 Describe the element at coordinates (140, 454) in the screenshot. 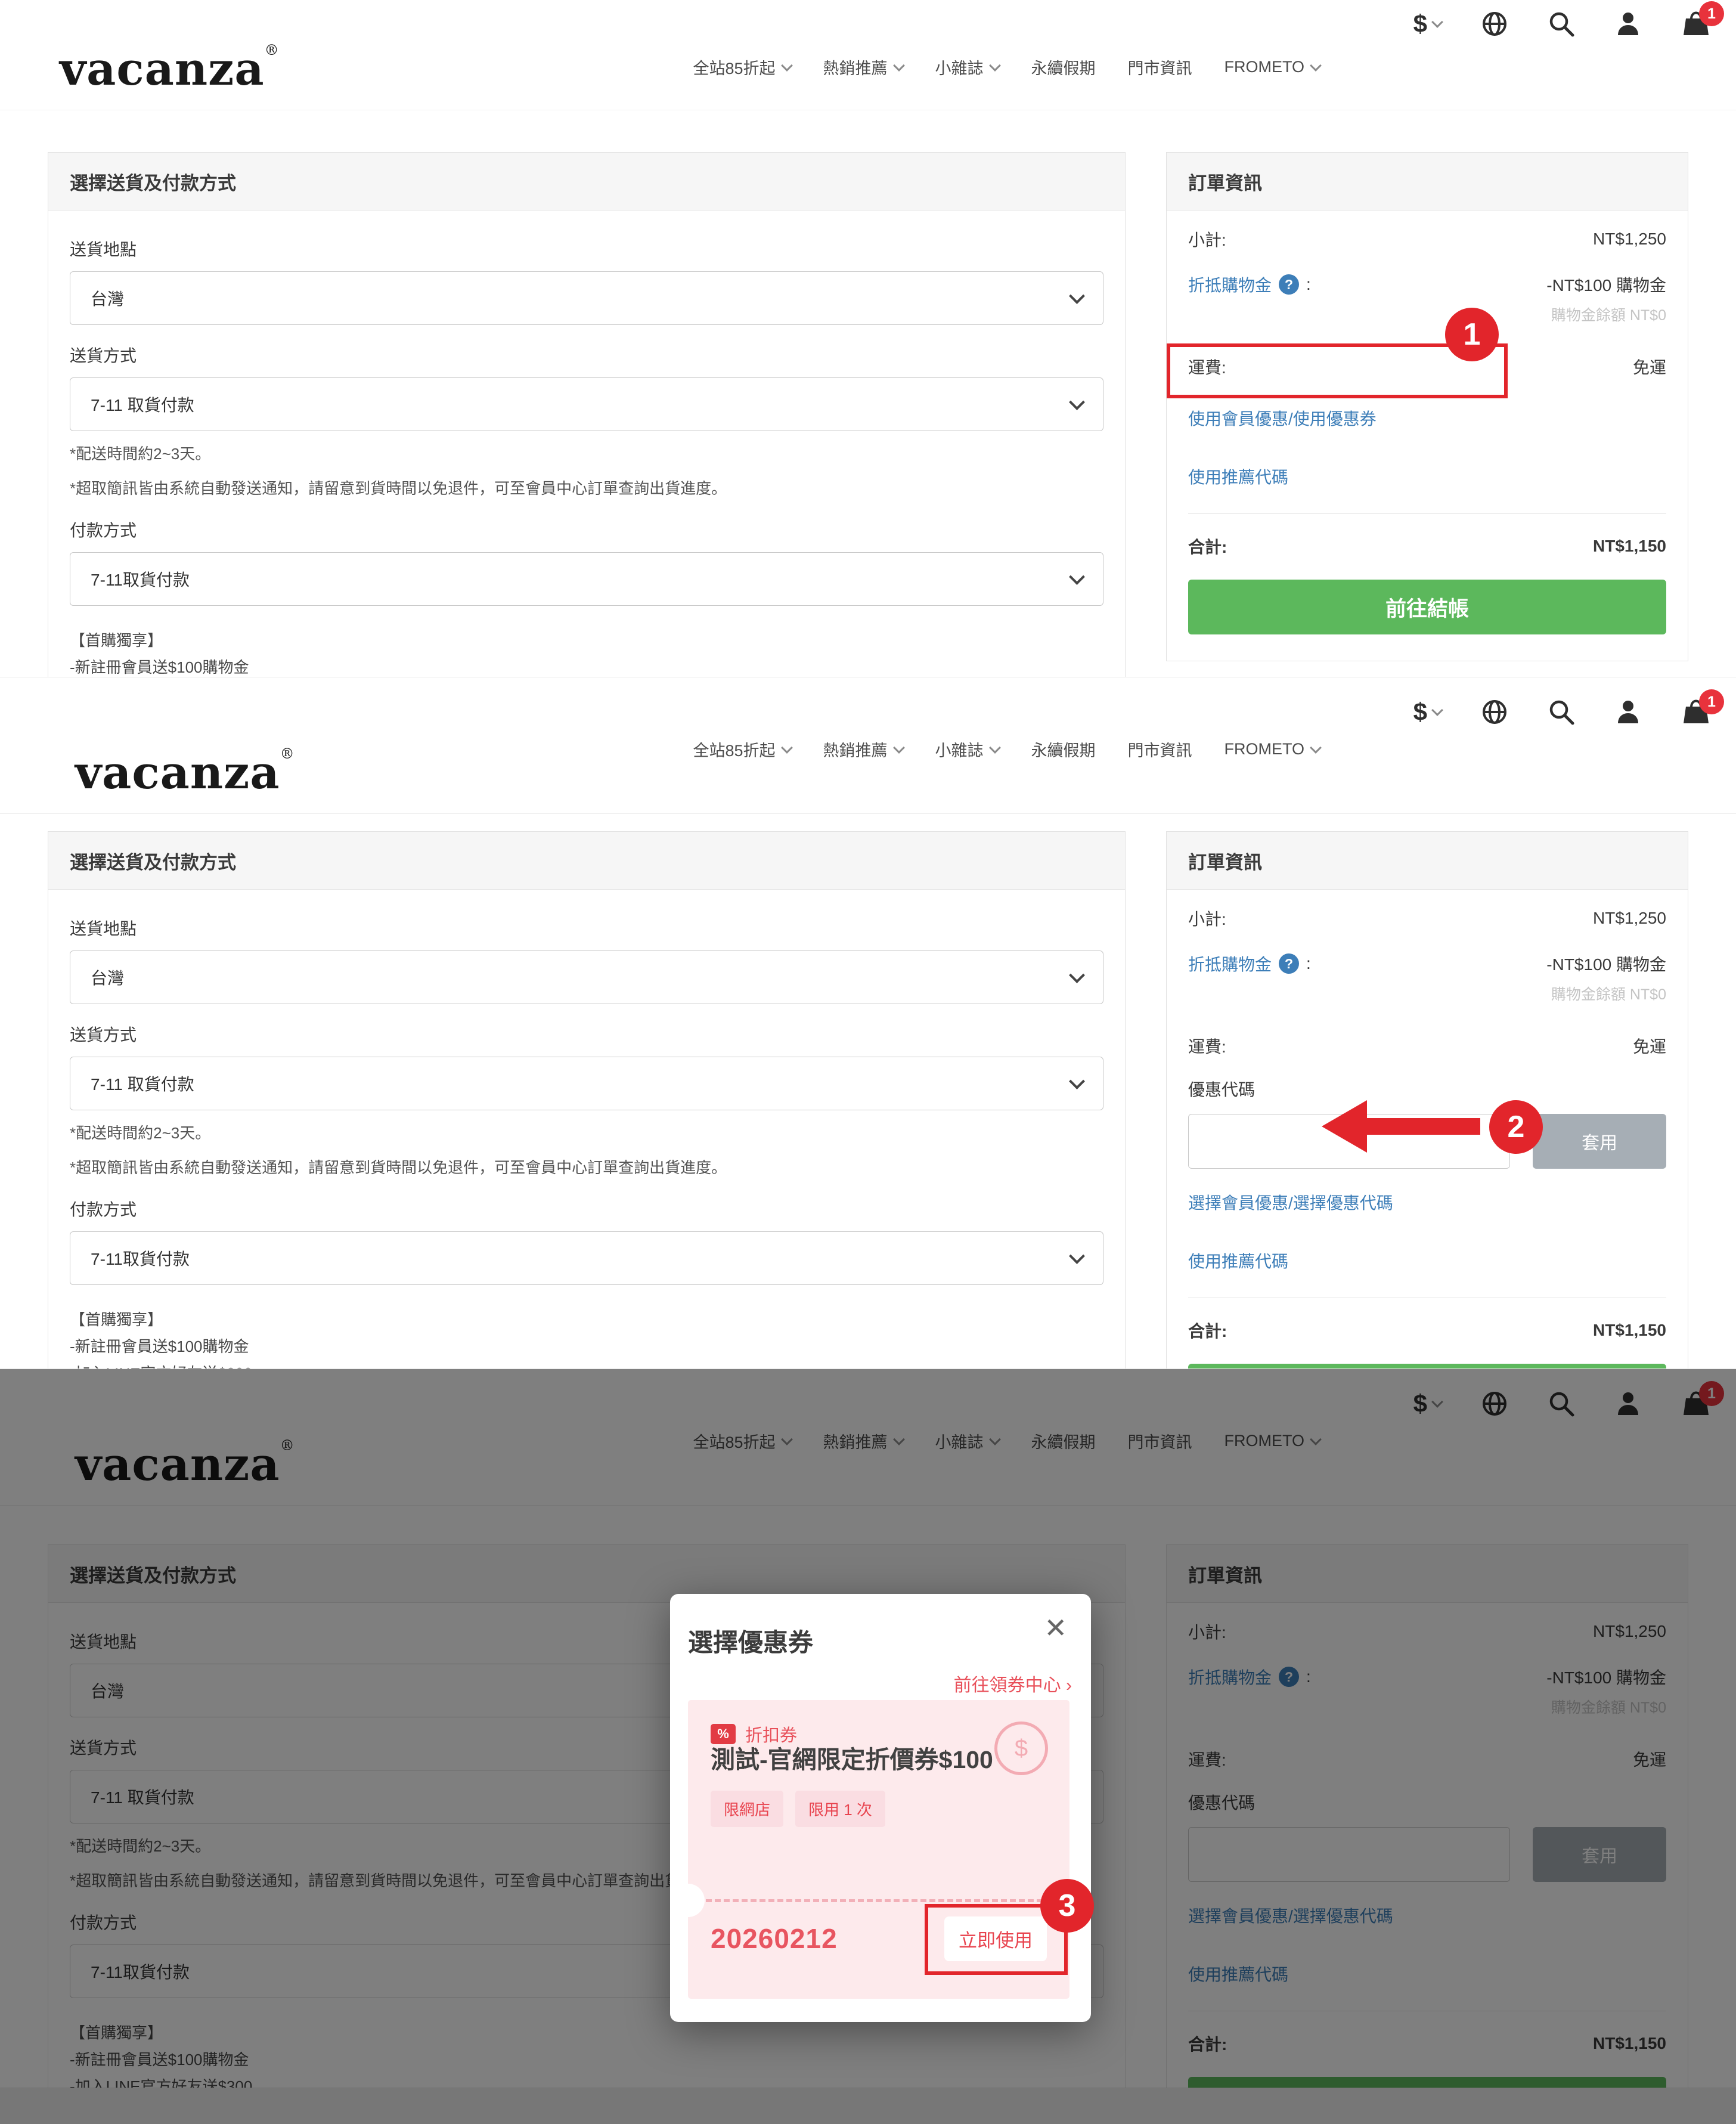

I see `delivery-note-1: *配送時間約2~3天。` at that location.